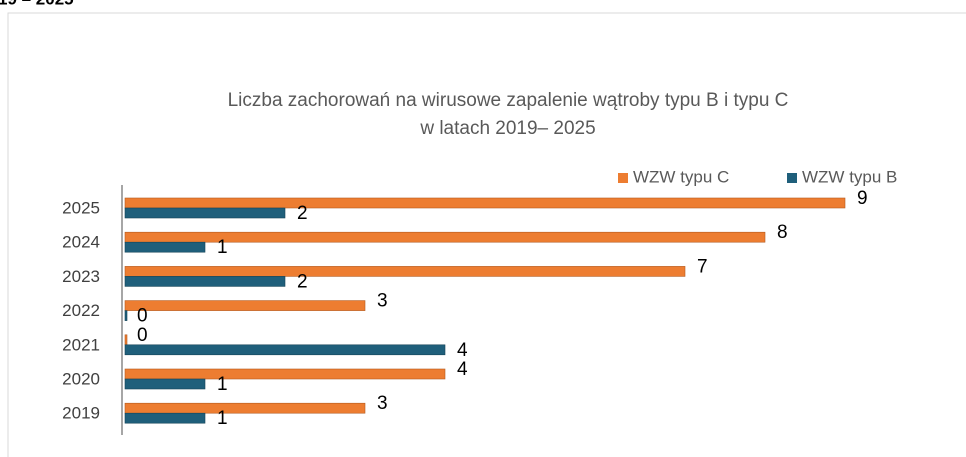 The height and width of the screenshot is (457, 966). What do you see at coordinates (81, 310) in the screenshot?
I see `y-tick-label: 2022` at bounding box center [81, 310].